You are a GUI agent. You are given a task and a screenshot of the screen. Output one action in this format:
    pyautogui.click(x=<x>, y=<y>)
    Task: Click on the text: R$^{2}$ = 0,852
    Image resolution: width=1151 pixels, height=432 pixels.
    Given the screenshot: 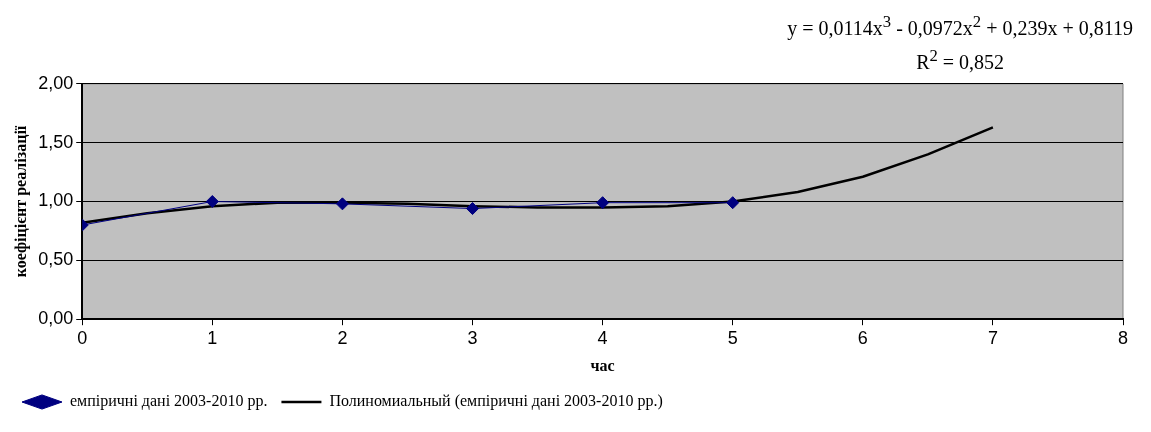 What is the action you would take?
    pyautogui.click(x=960, y=59)
    